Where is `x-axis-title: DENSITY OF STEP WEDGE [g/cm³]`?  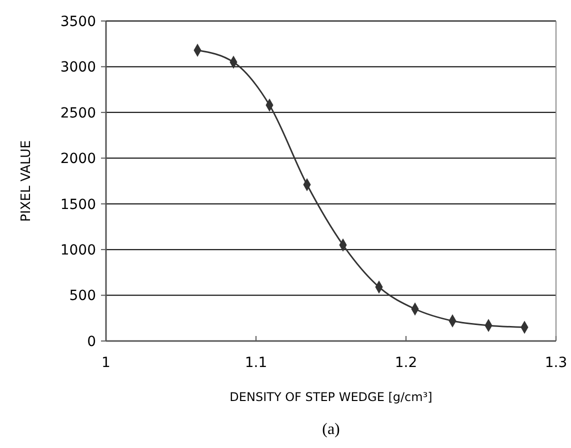
x-axis-title: DENSITY OF STEP WEDGE [g/cm³] is located at coordinates (331, 397).